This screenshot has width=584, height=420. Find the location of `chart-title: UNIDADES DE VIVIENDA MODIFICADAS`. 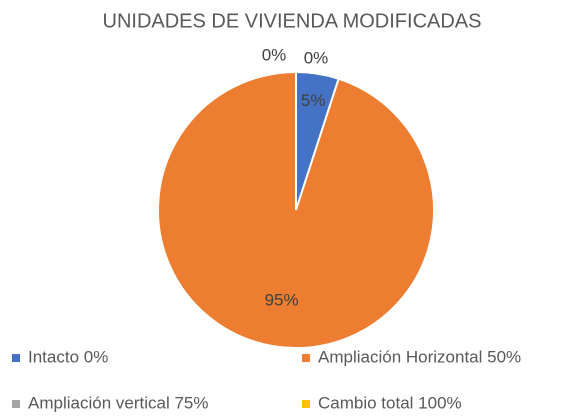

chart-title: UNIDADES DE VIVIENDA MODIFICADAS is located at coordinates (292, 21).